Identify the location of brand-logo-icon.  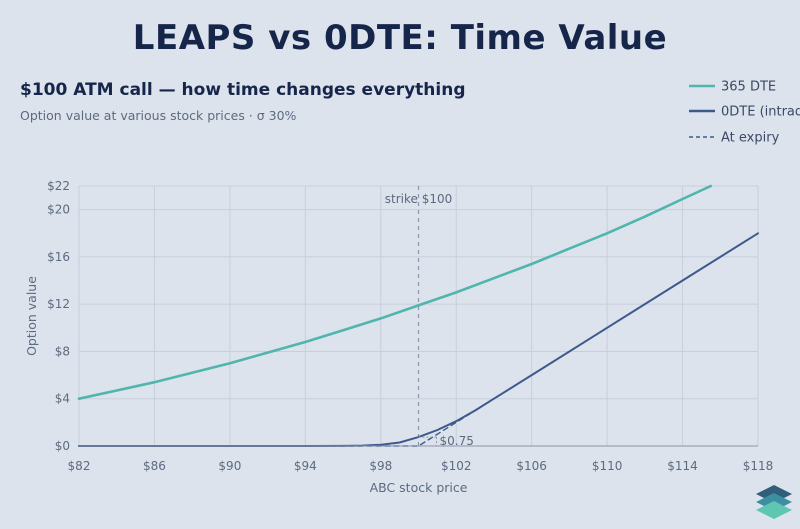
(774, 502).